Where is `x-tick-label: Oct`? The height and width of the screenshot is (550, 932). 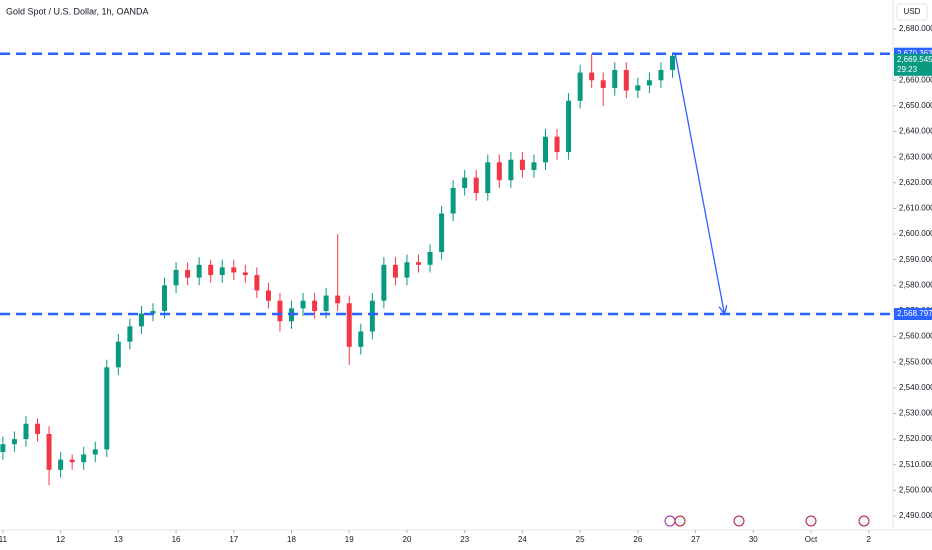
x-tick-label: Oct is located at coordinates (811, 539).